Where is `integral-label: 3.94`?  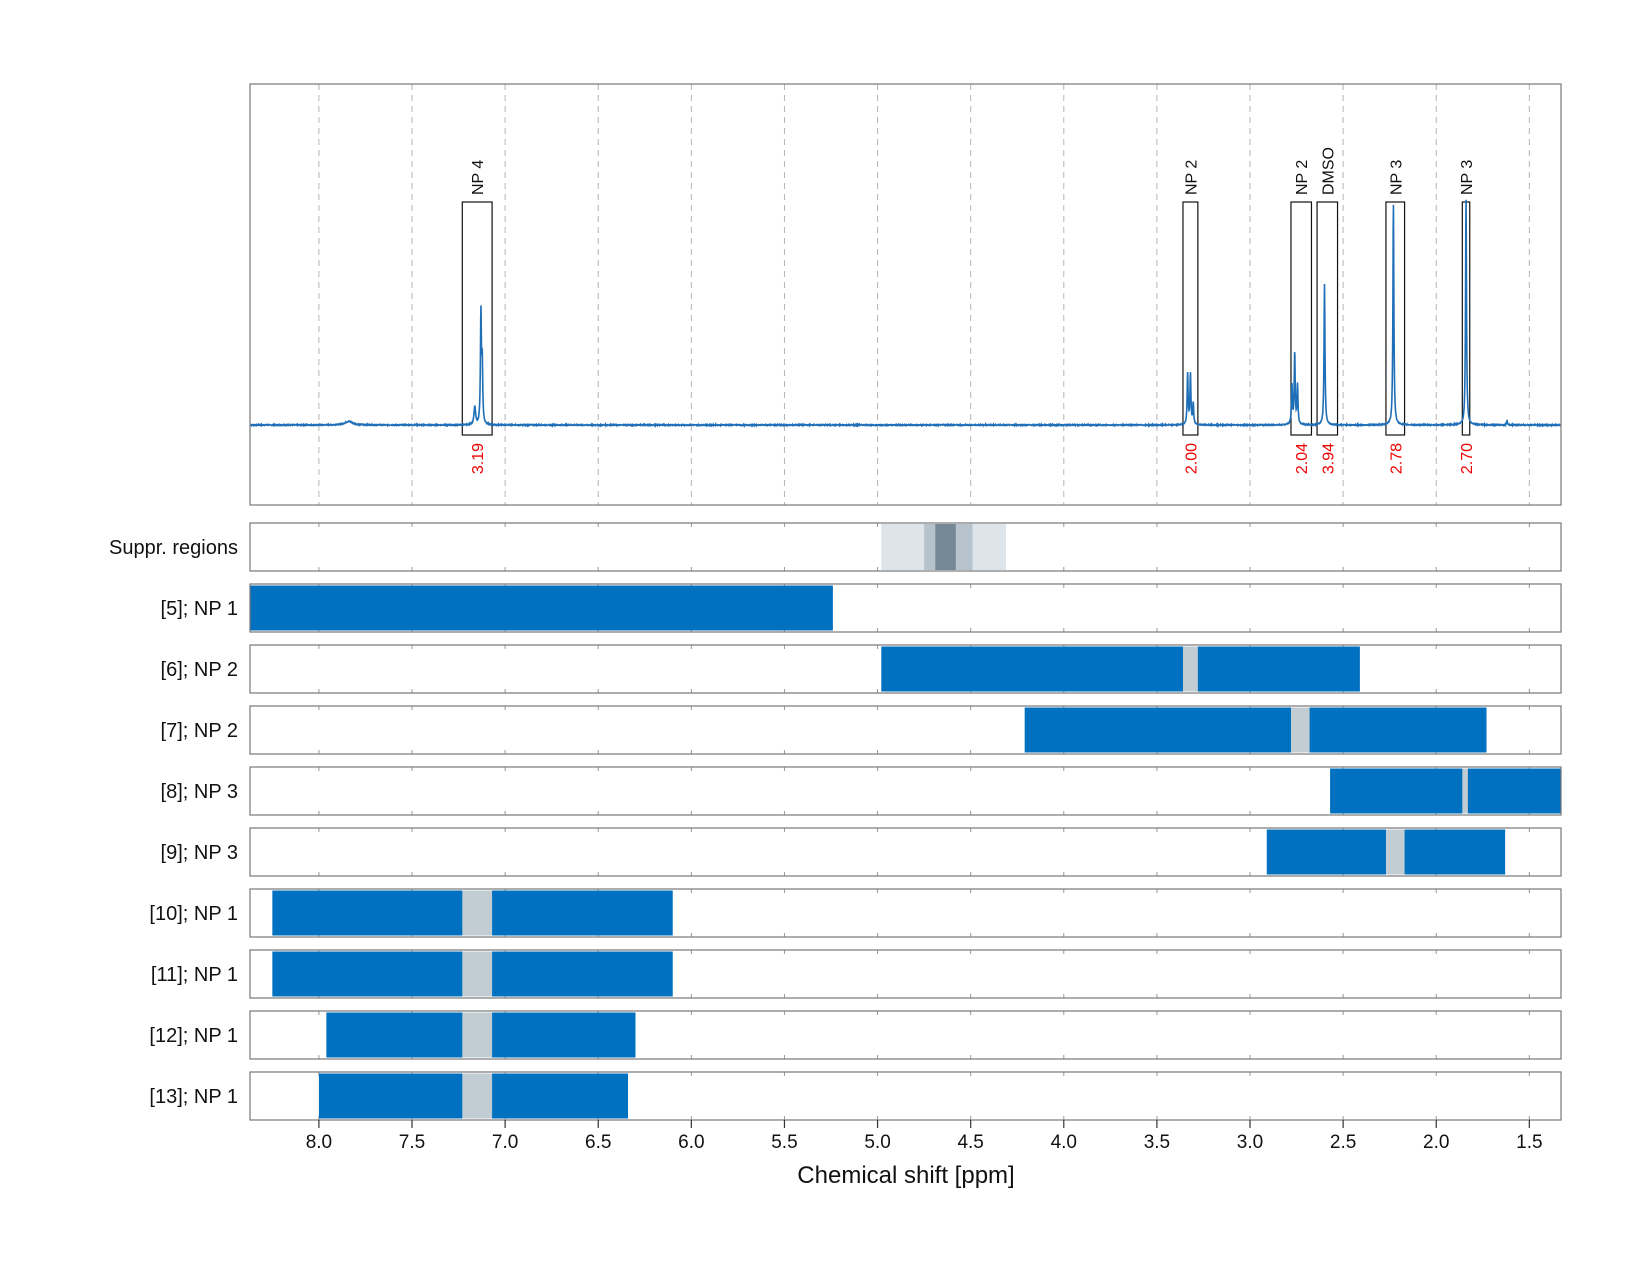 integral-label: 3.94 is located at coordinates (1328, 458).